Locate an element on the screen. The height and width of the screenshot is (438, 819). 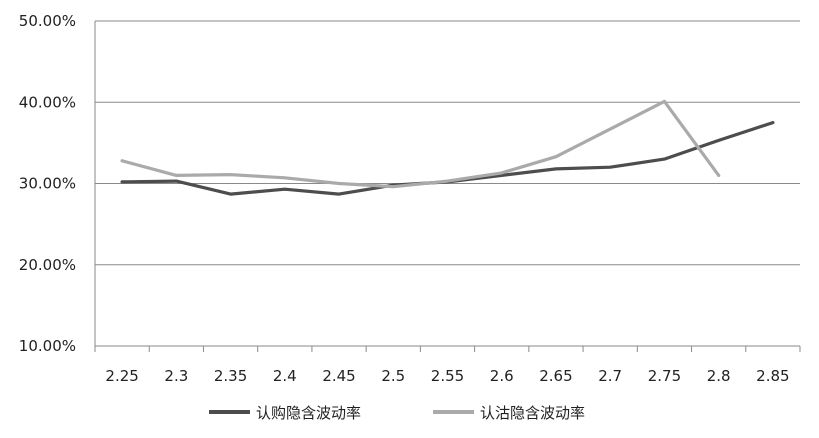
x-tick-label: 2.25 is located at coordinates (121, 376).